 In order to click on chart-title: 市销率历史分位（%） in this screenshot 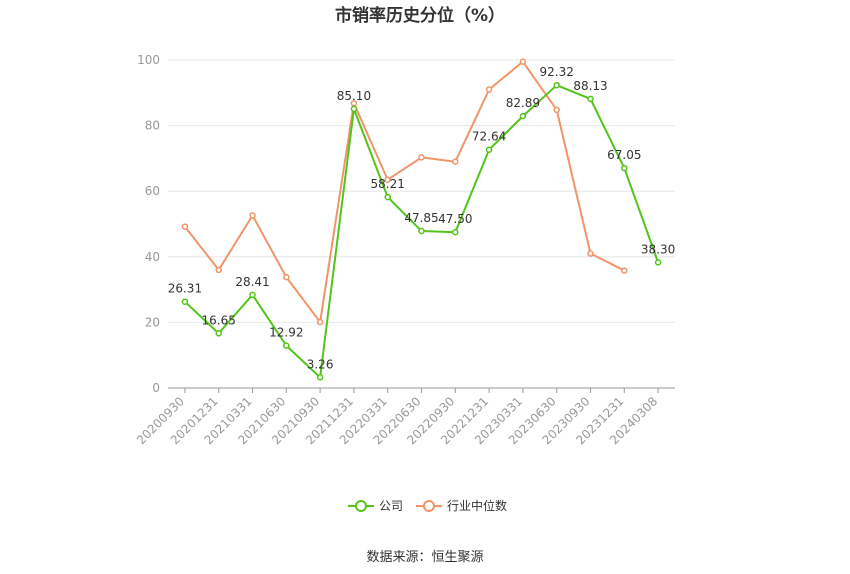, I will do `click(420, 15)`.